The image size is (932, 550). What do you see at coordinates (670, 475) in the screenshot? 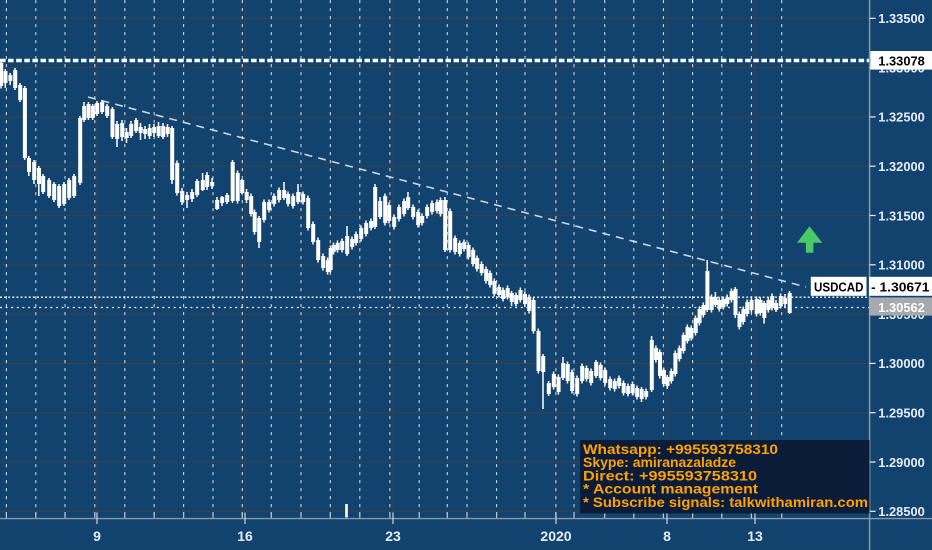
I see `svg-text: Direct: +995593758310` at bounding box center [670, 475].